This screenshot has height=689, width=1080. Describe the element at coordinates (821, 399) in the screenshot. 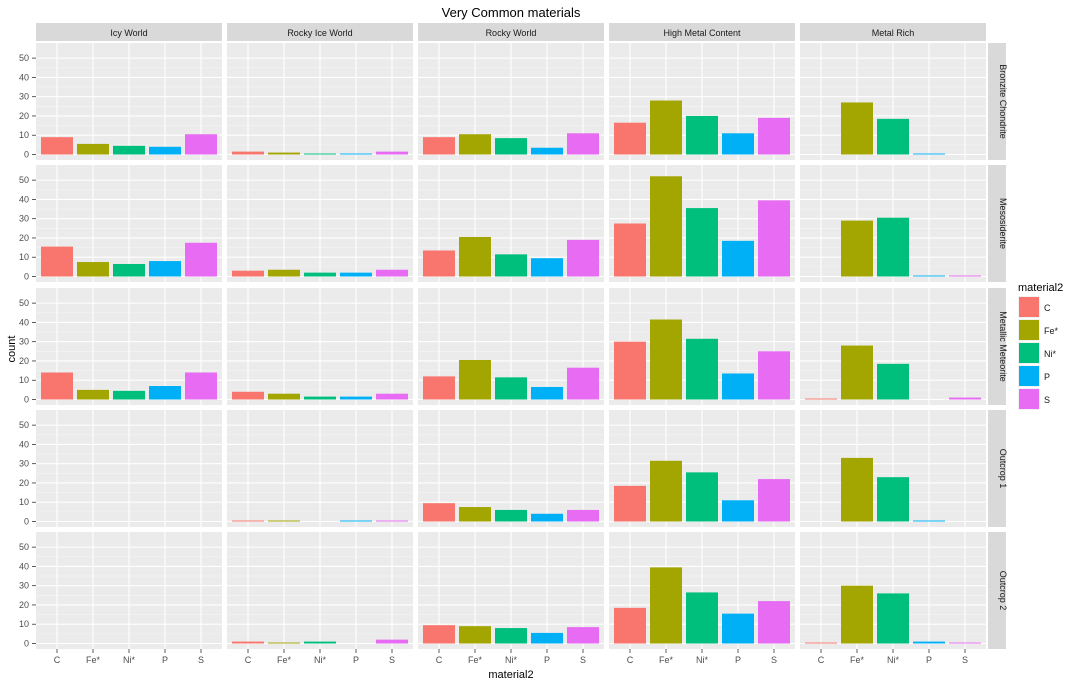

I see `bar-c-metallic-meteorite-metal-rich` at that location.